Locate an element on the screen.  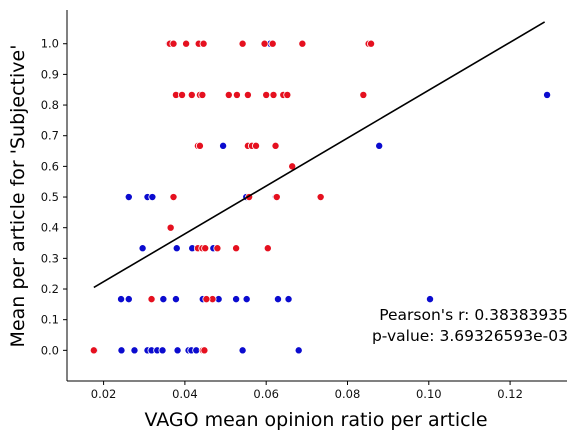
y-tick-label: 0.5 is located at coordinates (50, 197).